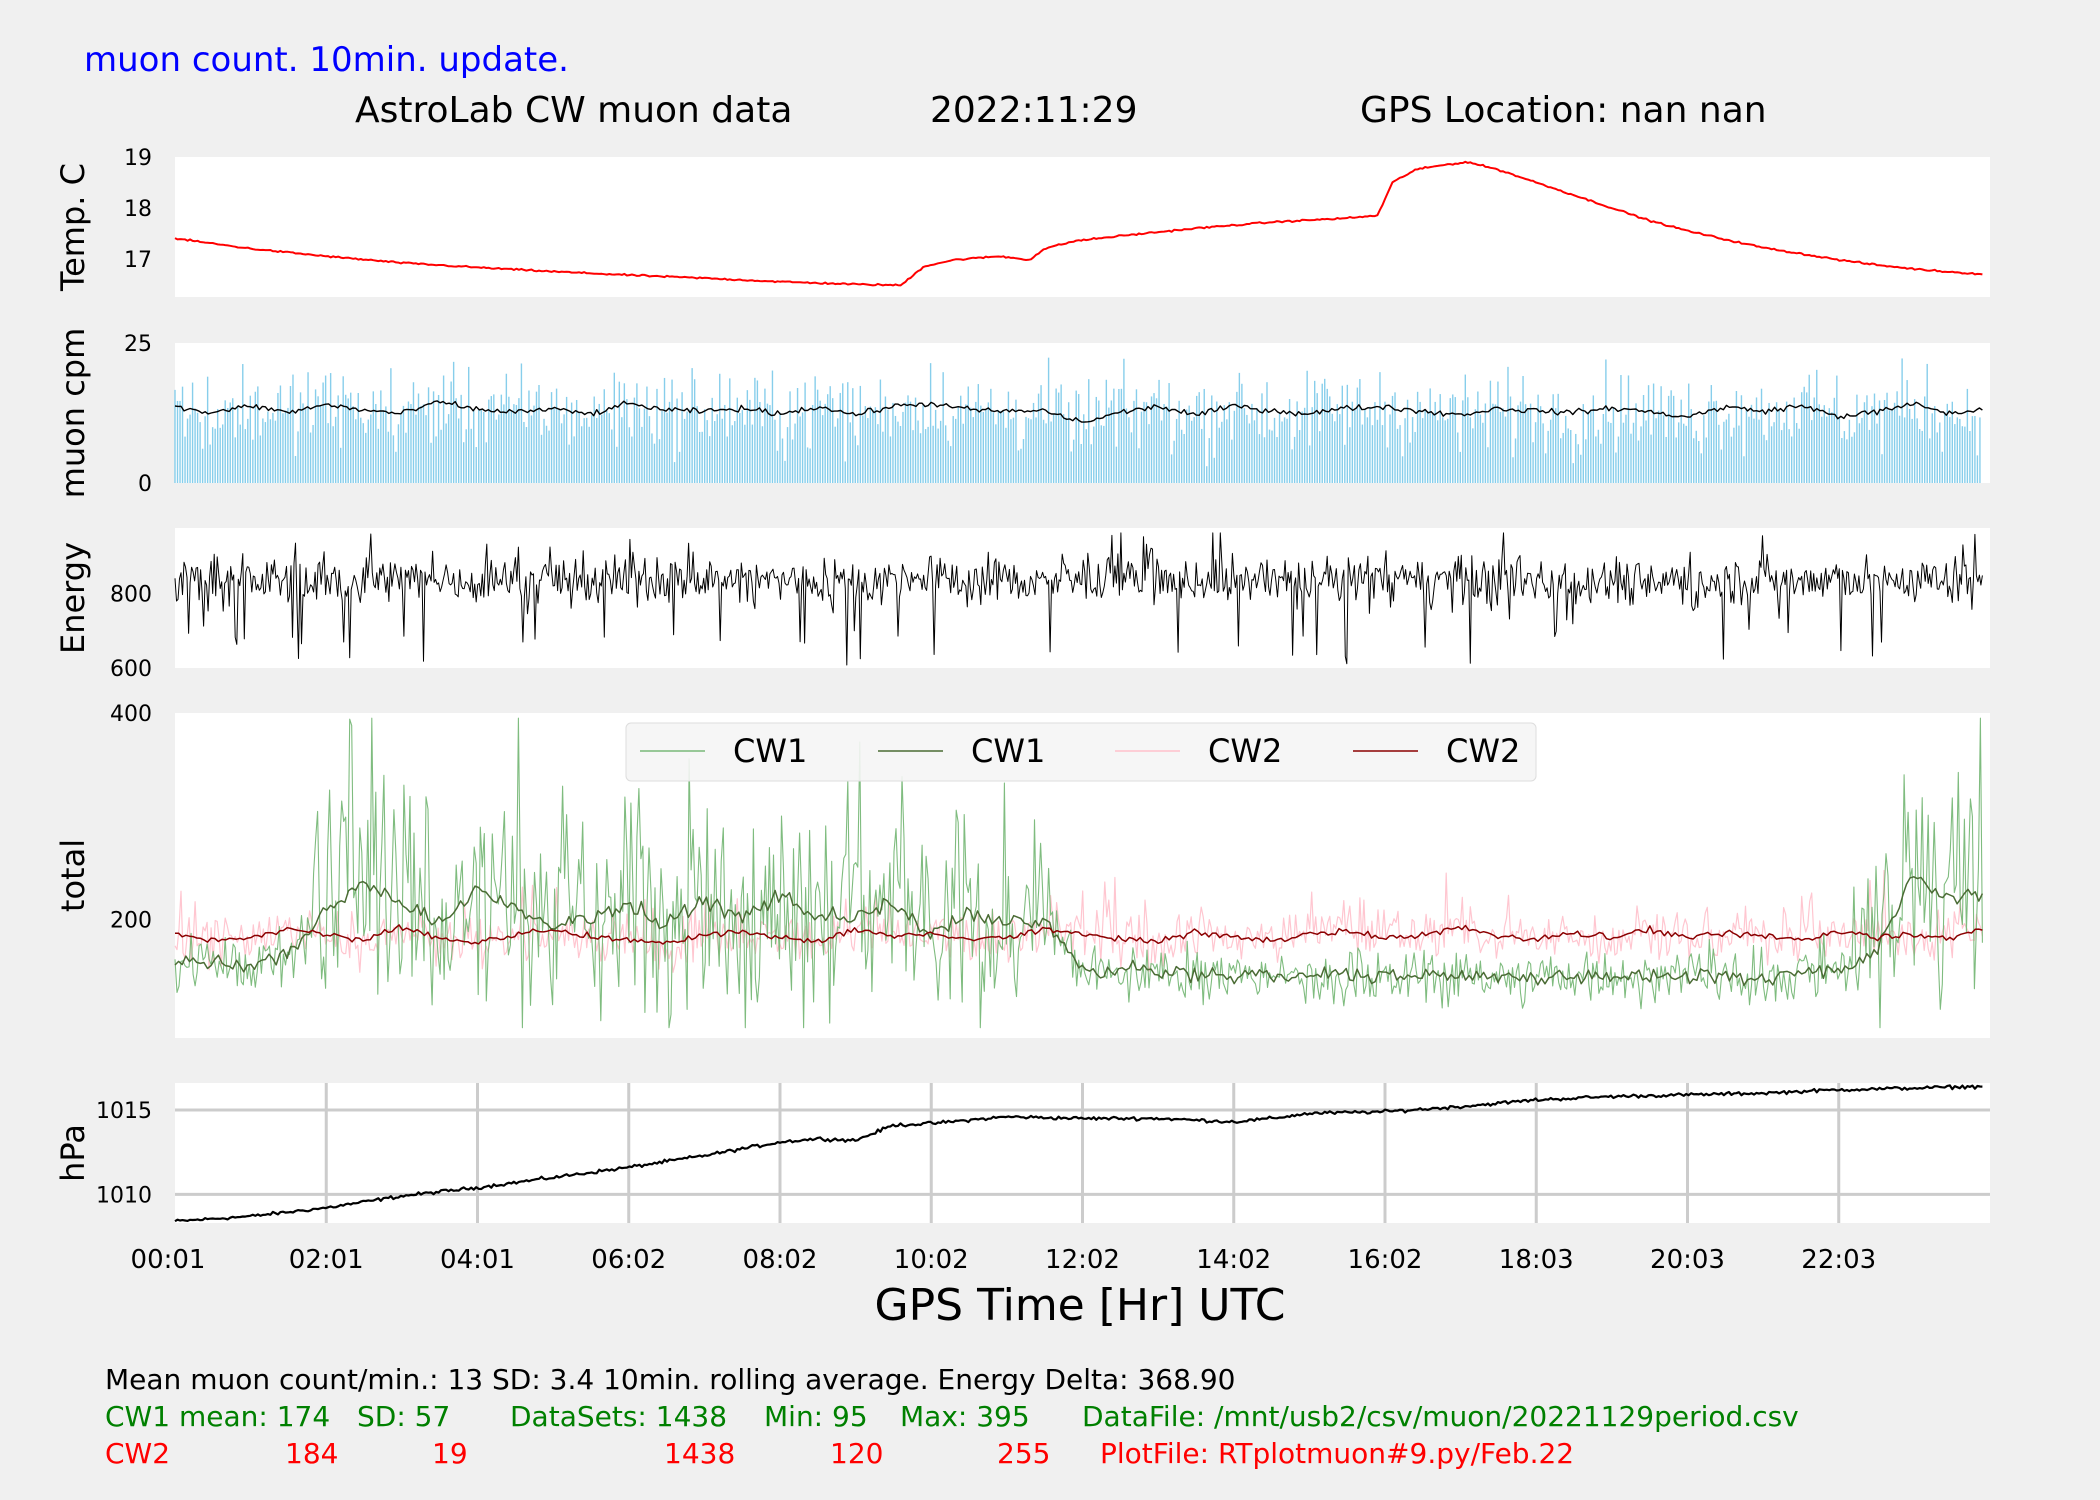 This screenshot has width=2100, height=1500. Describe the element at coordinates (1078, 223) in the screenshot. I see `temperature-series` at that location.